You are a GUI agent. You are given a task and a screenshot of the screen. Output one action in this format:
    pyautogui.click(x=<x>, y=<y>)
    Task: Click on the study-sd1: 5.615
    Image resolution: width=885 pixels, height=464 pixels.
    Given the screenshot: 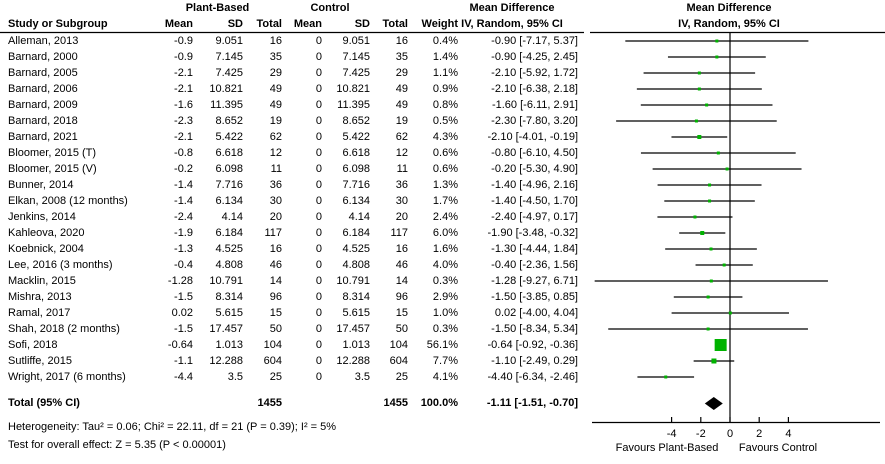 What is the action you would take?
    pyautogui.click(x=229, y=313)
    